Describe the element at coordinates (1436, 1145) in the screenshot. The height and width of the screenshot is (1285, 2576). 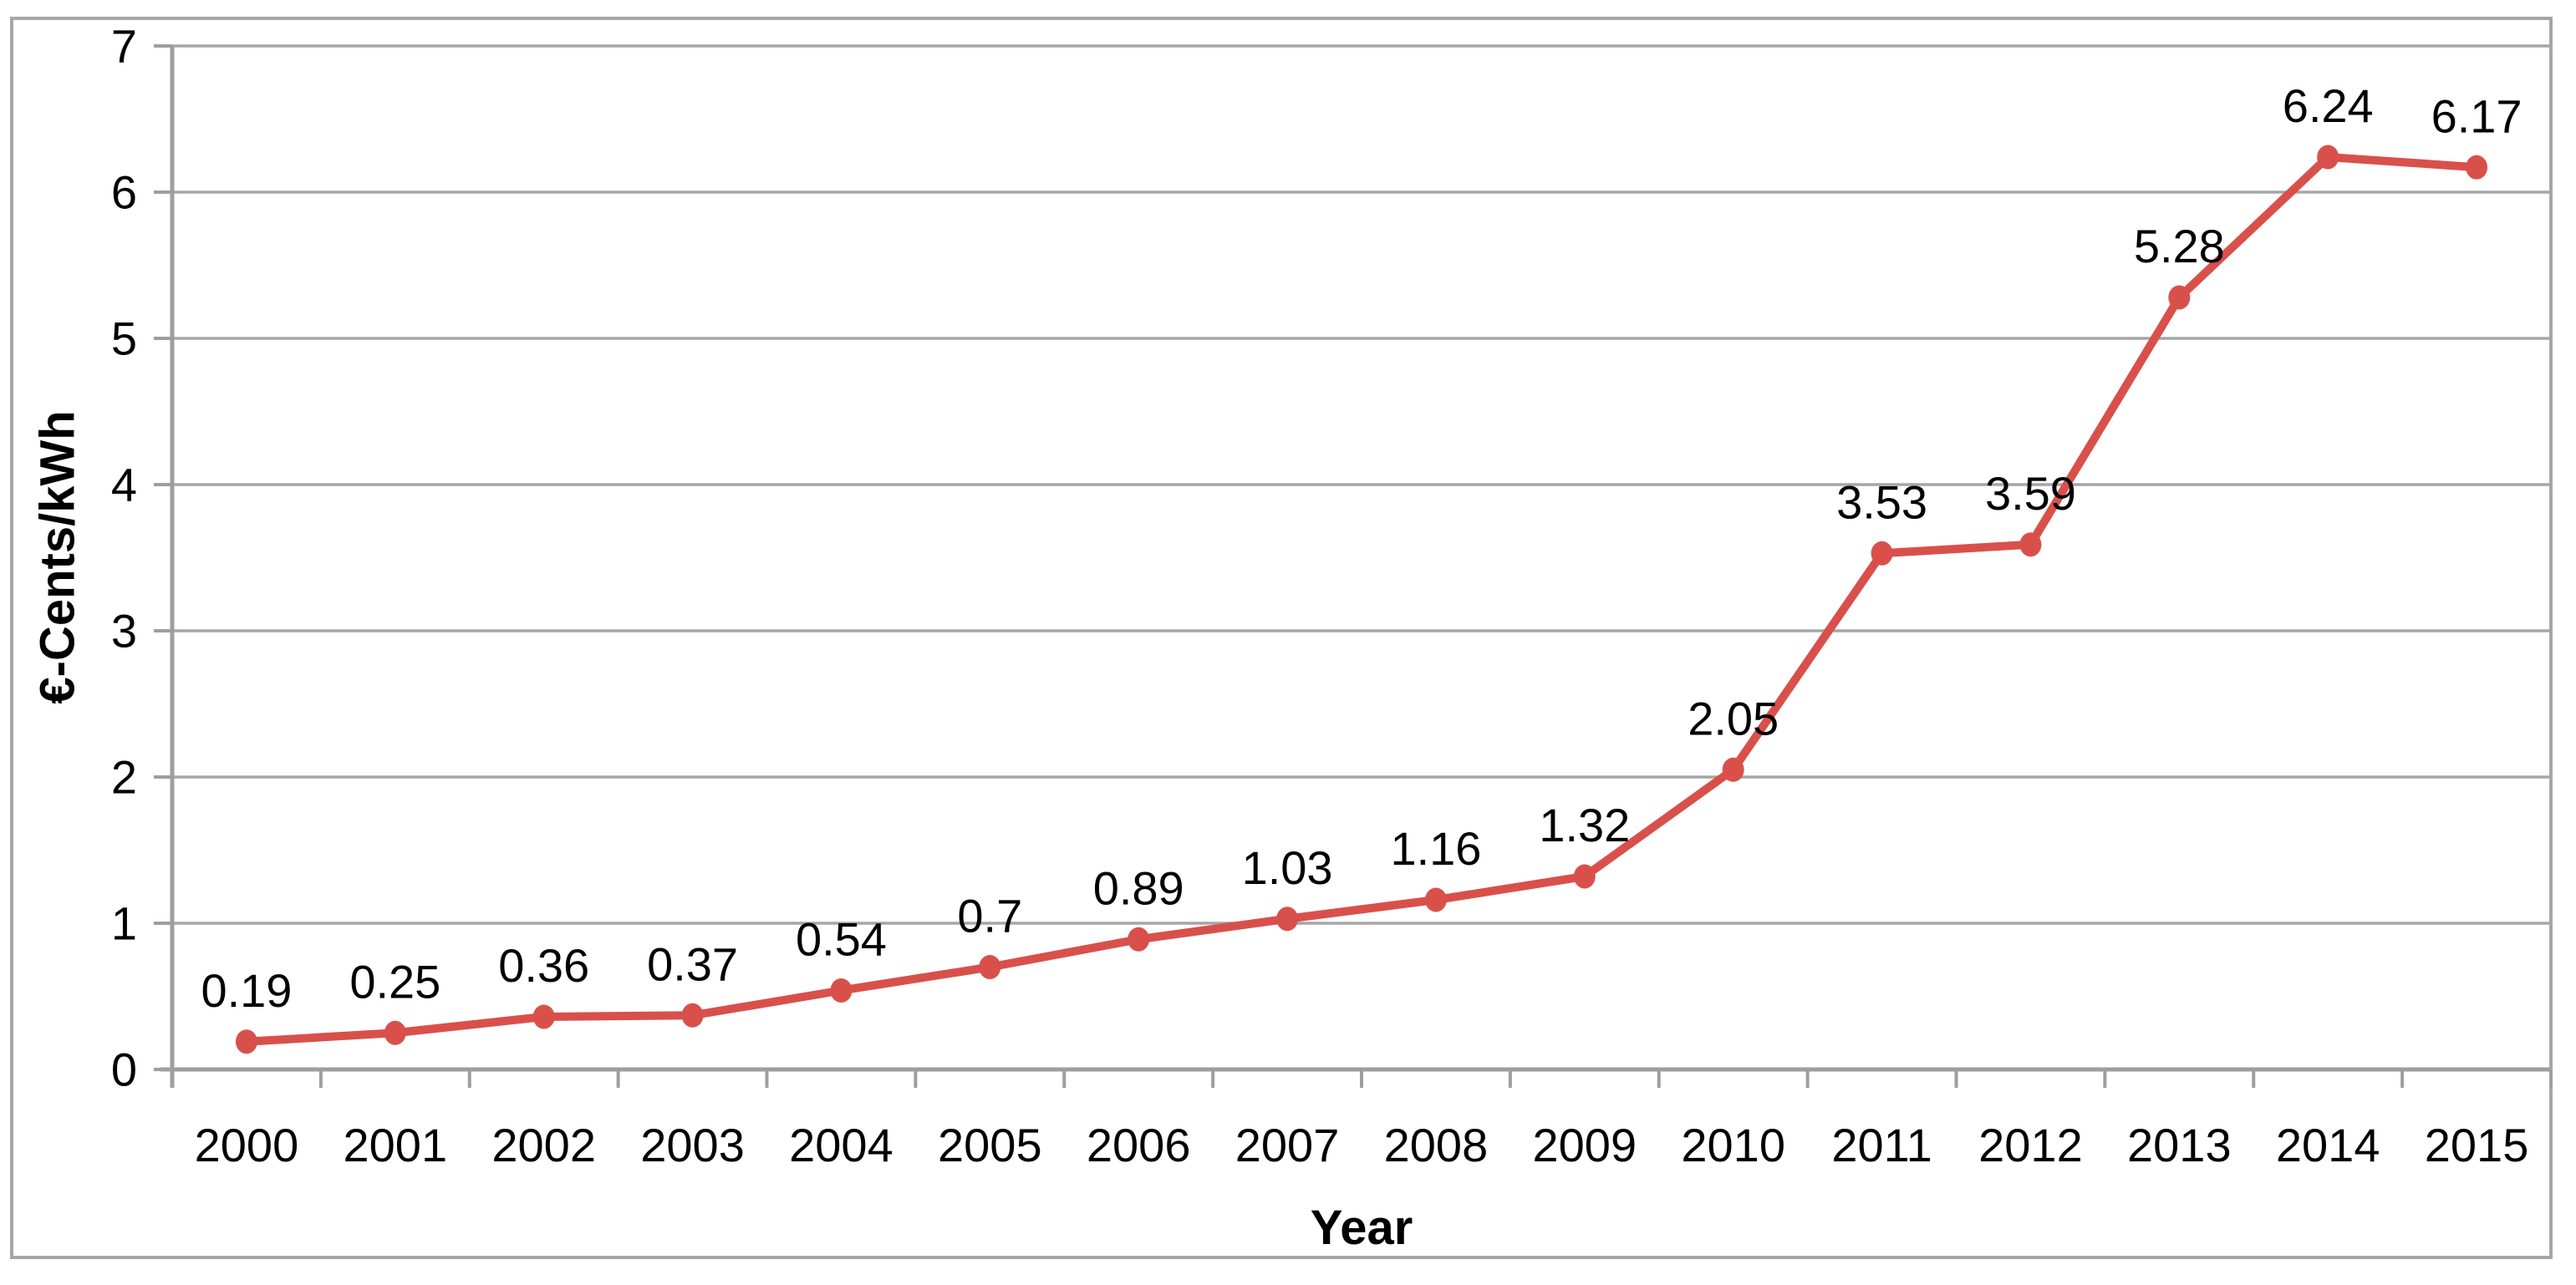
I see `x-tick-label-2008: 2008` at that location.